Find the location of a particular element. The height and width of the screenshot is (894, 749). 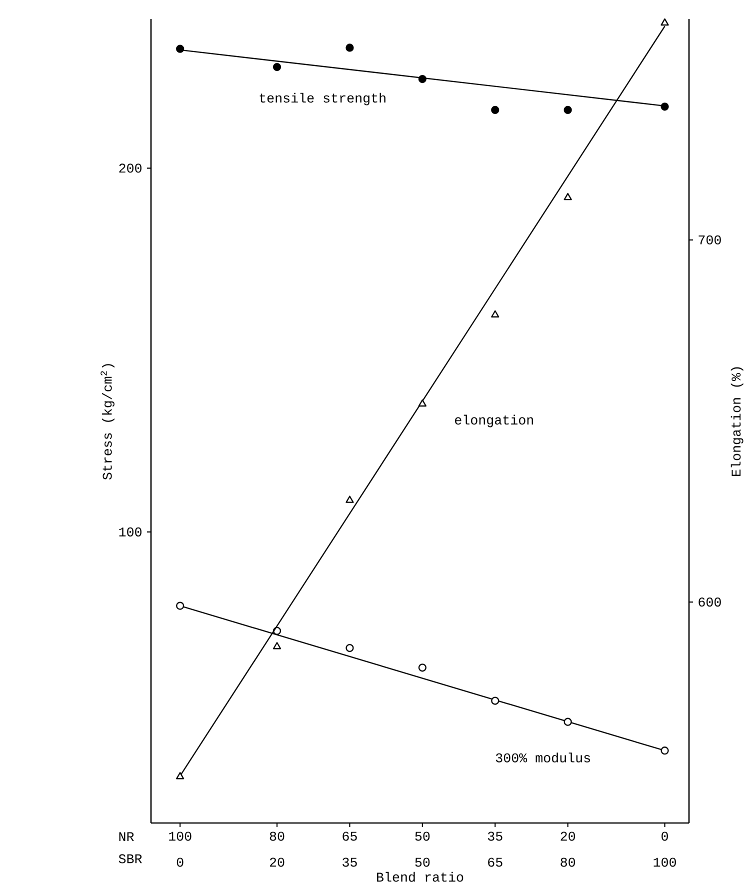

y2-tick-label: 700 is located at coordinates (709, 239).